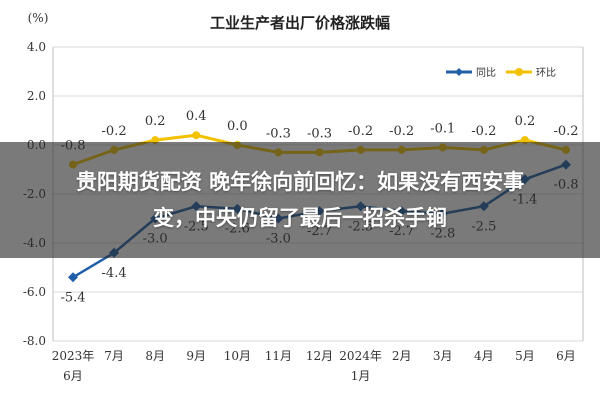 The image size is (600, 404). I want to click on x-tick-label: 10月, so click(237, 356).